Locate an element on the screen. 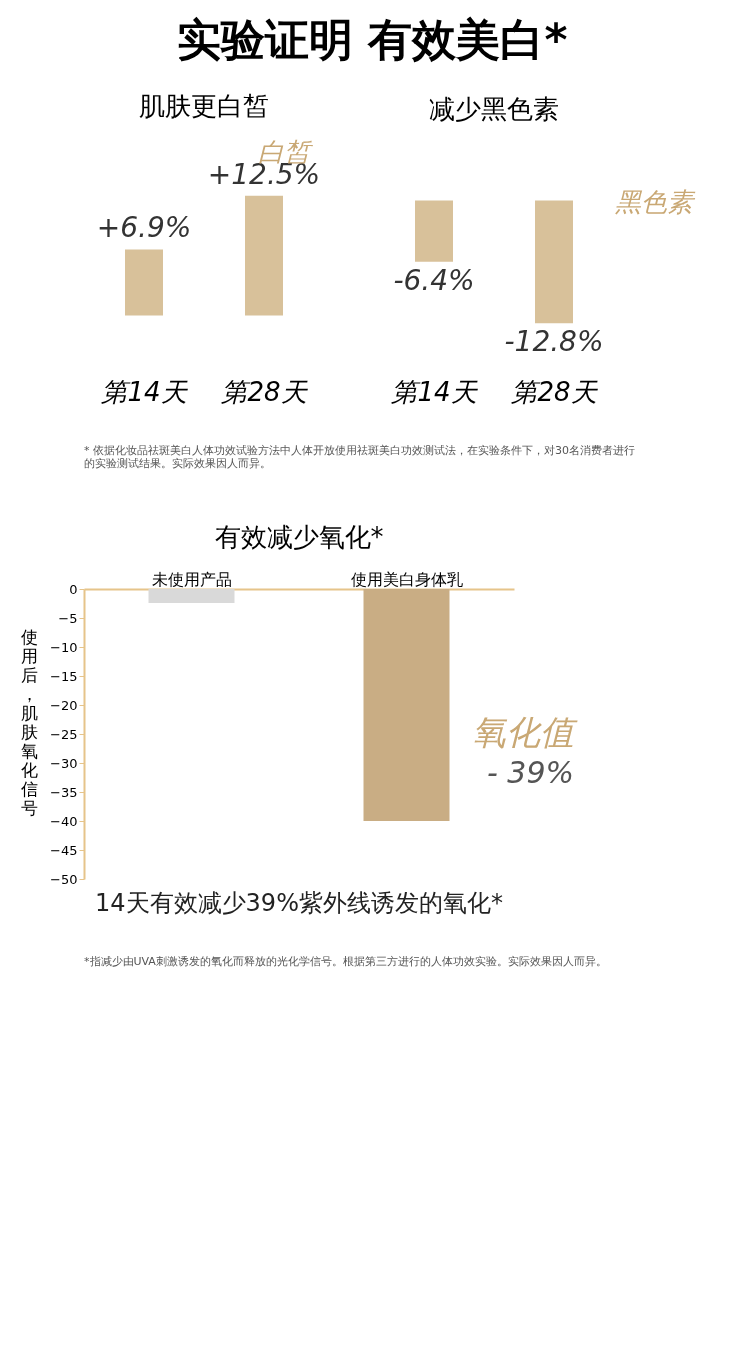 Image resolution: width=750 pixels, height=1354 pixels. data-label: +6.9% is located at coordinates (144, 228).